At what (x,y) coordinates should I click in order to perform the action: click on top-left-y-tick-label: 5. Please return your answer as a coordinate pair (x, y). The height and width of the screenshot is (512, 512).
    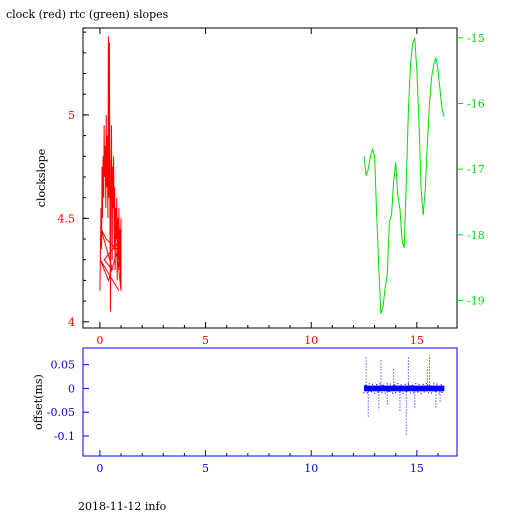
    Looking at the image, I should click on (71, 115).